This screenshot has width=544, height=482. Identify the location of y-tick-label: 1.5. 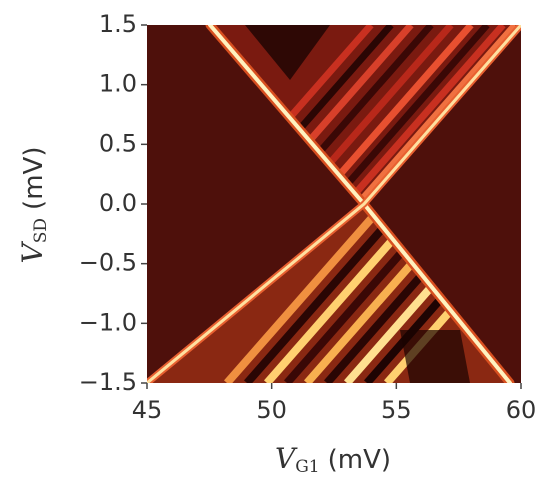
(118, 24).